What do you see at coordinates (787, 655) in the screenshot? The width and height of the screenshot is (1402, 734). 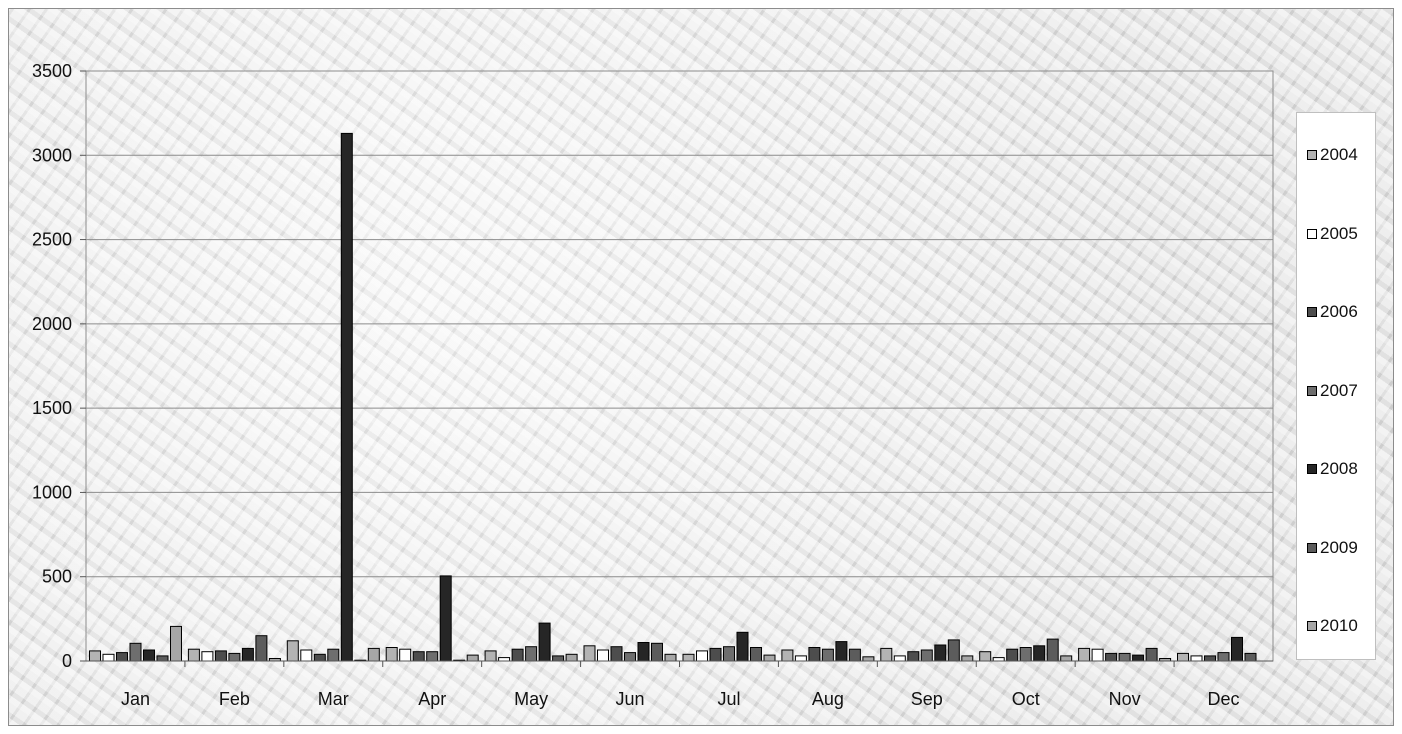 I see `bar-2004-aug` at bounding box center [787, 655].